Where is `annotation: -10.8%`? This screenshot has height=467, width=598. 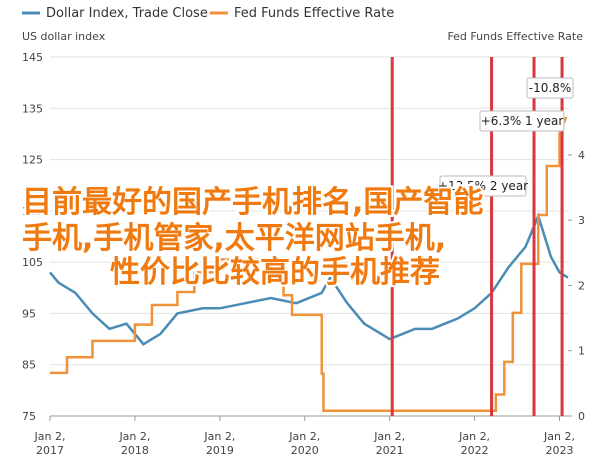 annotation: -10.8% is located at coordinates (550, 88).